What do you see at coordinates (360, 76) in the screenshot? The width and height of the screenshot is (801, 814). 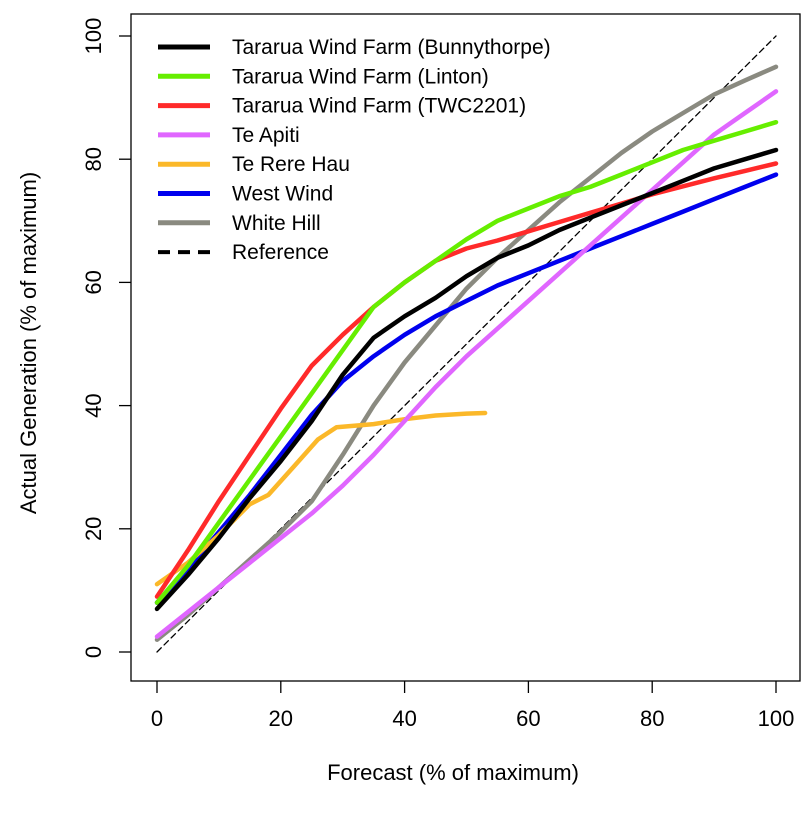 I see `legend-label-tararua-wind-farm-linton: Tararua Wind Farm (Linton)` at bounding box center [360, 76].